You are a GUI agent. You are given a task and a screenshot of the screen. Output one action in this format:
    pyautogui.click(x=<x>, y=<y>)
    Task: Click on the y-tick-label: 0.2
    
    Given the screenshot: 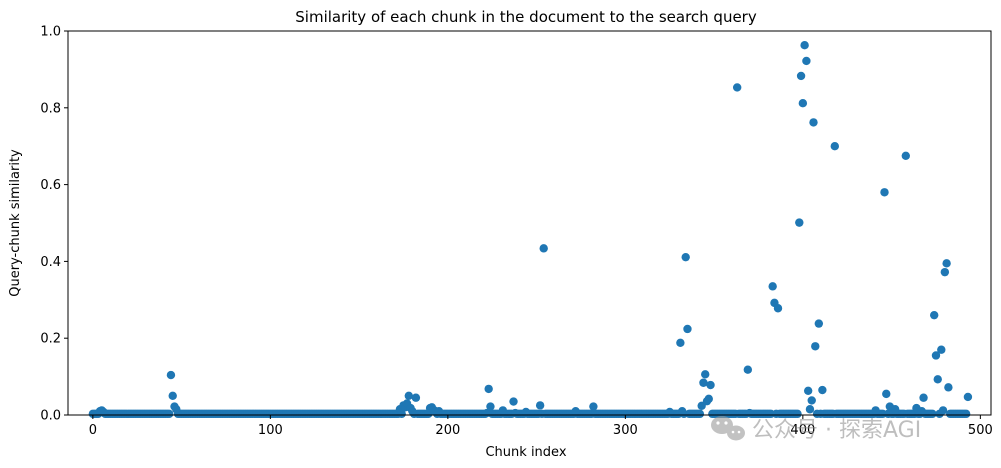 What is the action you would take?
    pyautogui.click(x=50, y=339)
    